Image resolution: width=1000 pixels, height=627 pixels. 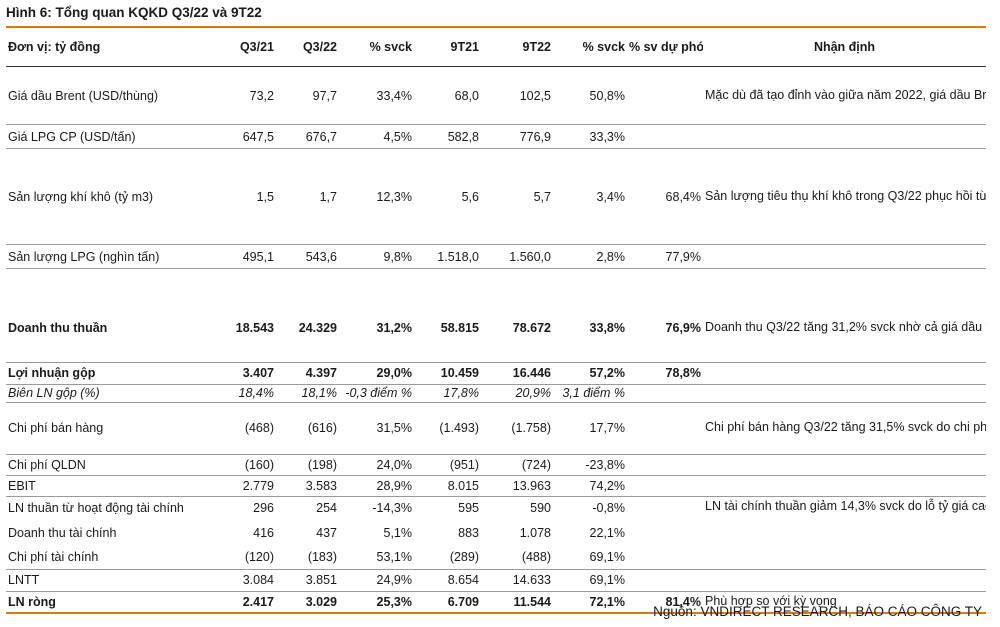 What do you see at coordinates (248, 427) in the screenshot?
I see `cell-q321: (468)` at bounding box center [248, 427].